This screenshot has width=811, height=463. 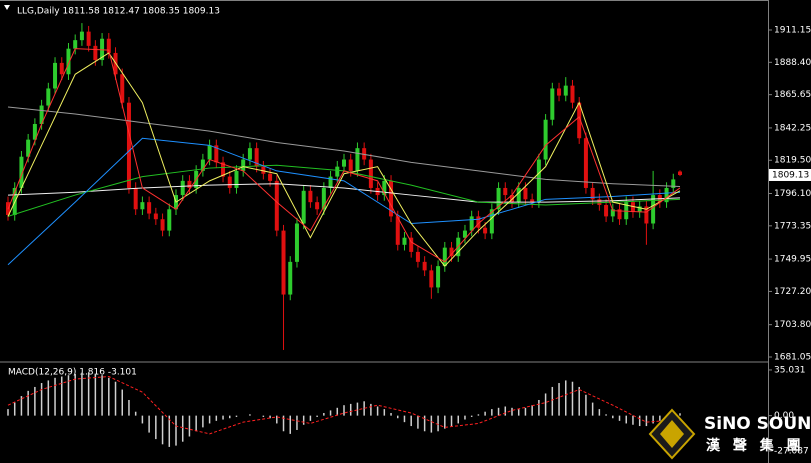 What do you see at coordinates (792, 194) in the screenshot?
I see `y-tick-label: 1796.10` at bounding box center [792, 194].